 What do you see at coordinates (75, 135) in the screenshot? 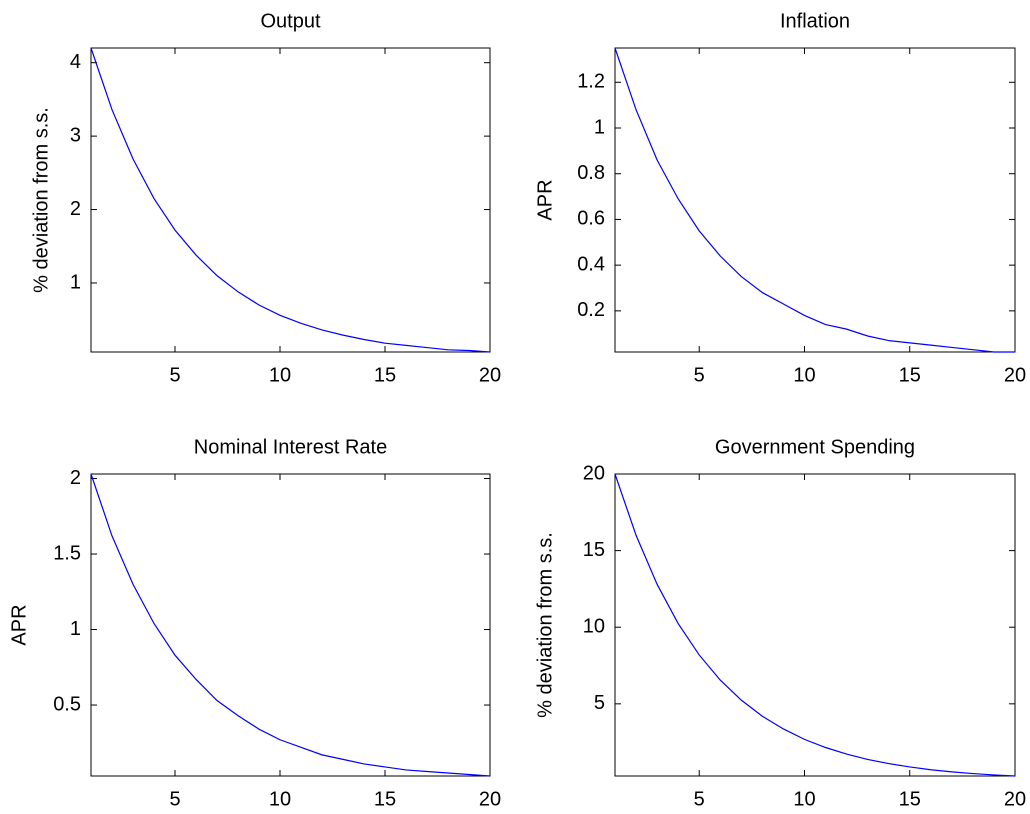
I see `y-tick-label: 3` at bounding box center [75, 135].